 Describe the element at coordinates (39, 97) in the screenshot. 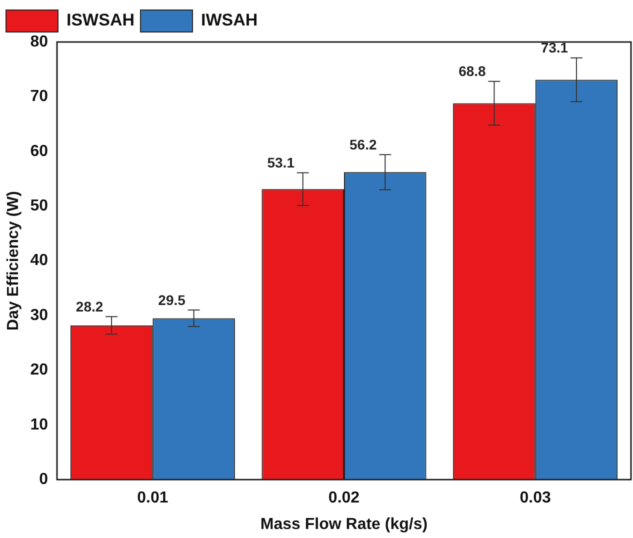

I see `y-tick-label: 70` at that location.